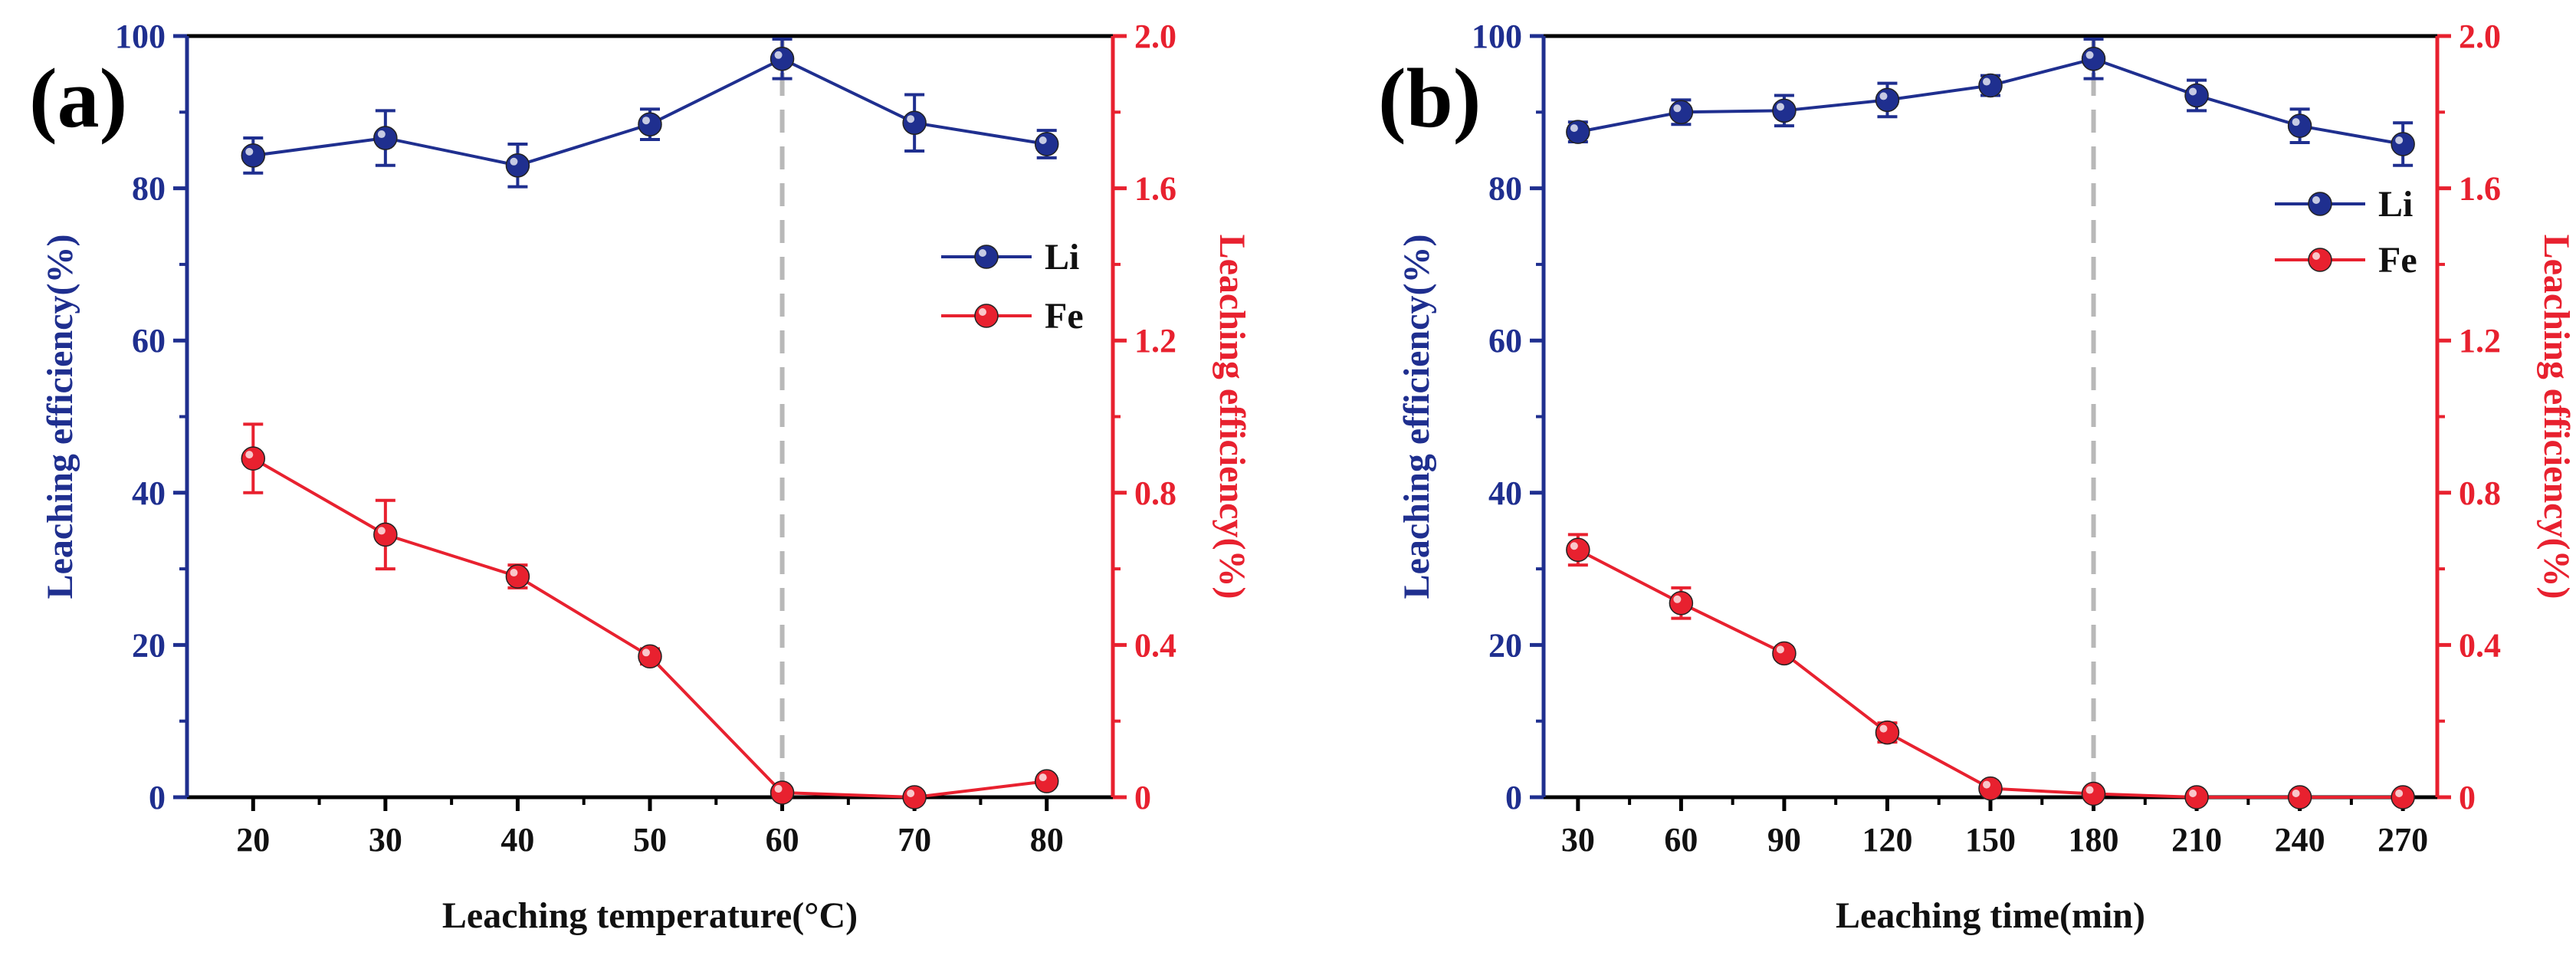 This screenshot has height=972, width=2576. Describe the element at coordinates (385, 840) in the screenshot. I see `x-tick-label: 30` at that location.